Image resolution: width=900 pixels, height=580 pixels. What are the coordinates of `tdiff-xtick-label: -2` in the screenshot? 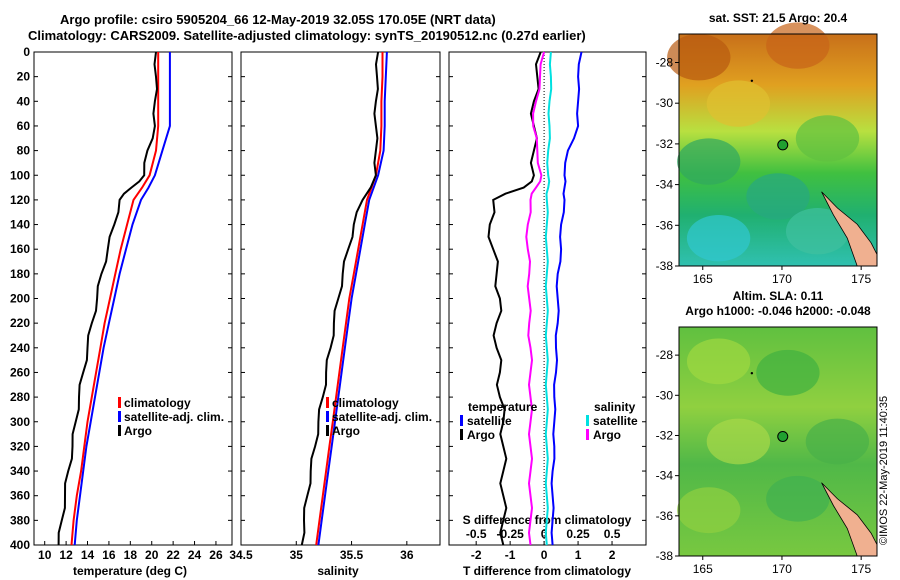 It's located at (476, 555).